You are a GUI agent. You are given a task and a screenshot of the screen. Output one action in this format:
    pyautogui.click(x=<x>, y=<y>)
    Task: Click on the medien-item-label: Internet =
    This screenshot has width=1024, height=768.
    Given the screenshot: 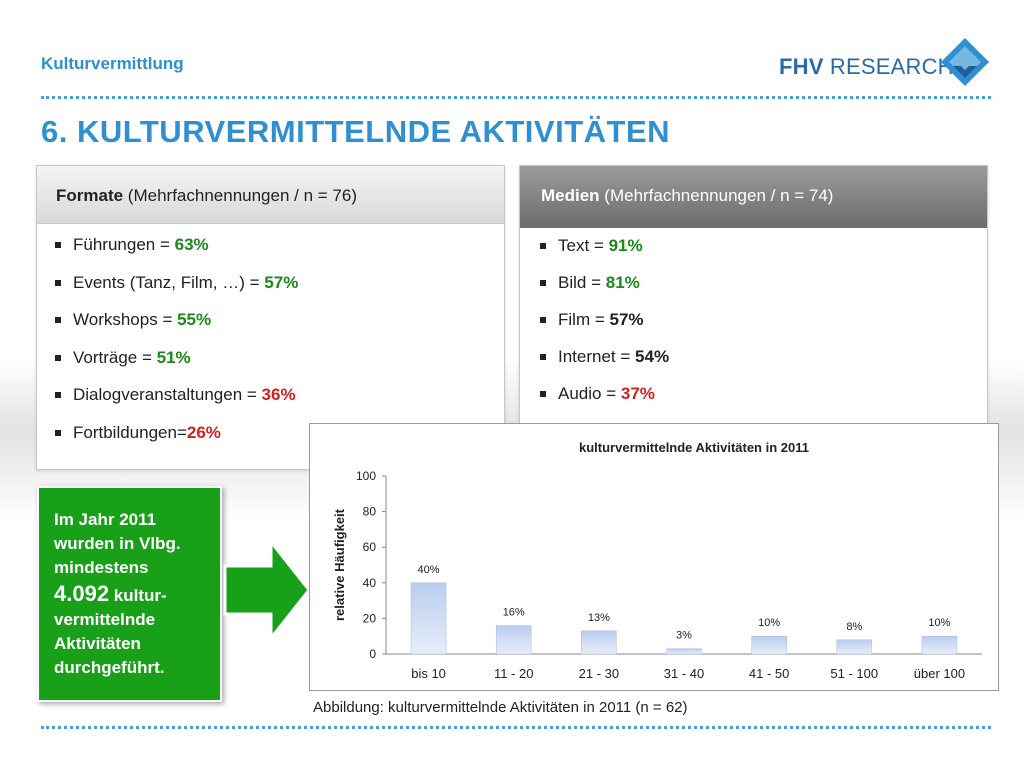 What is the action you would take?
    pyautogui.click(x=597, y=356)
    